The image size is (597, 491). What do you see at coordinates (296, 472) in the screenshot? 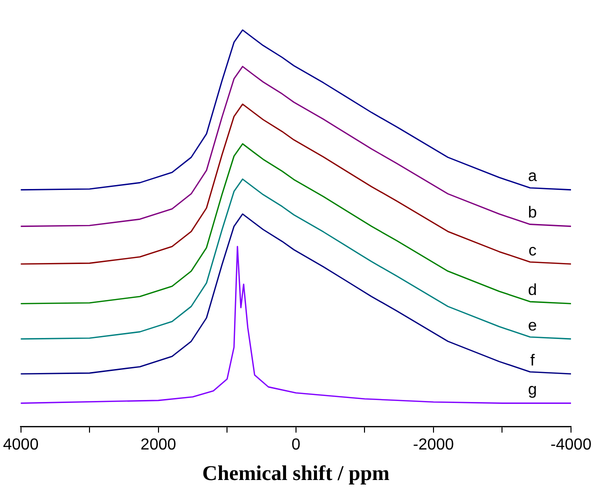
I see `x-axis-title: Chemical shift / ppm` at bounding box center [296, 472].